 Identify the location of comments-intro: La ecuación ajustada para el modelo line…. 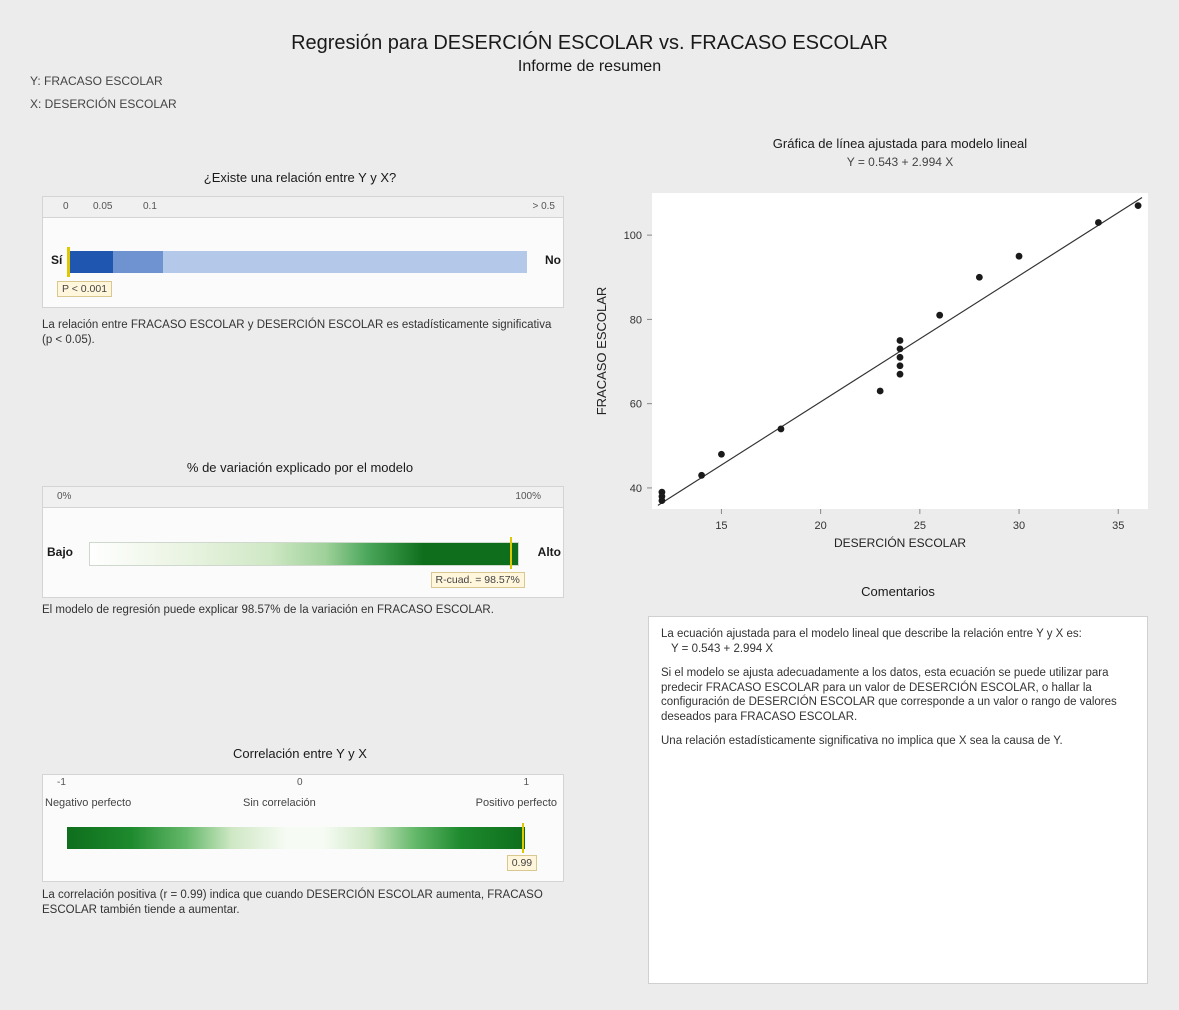
(871, 634).